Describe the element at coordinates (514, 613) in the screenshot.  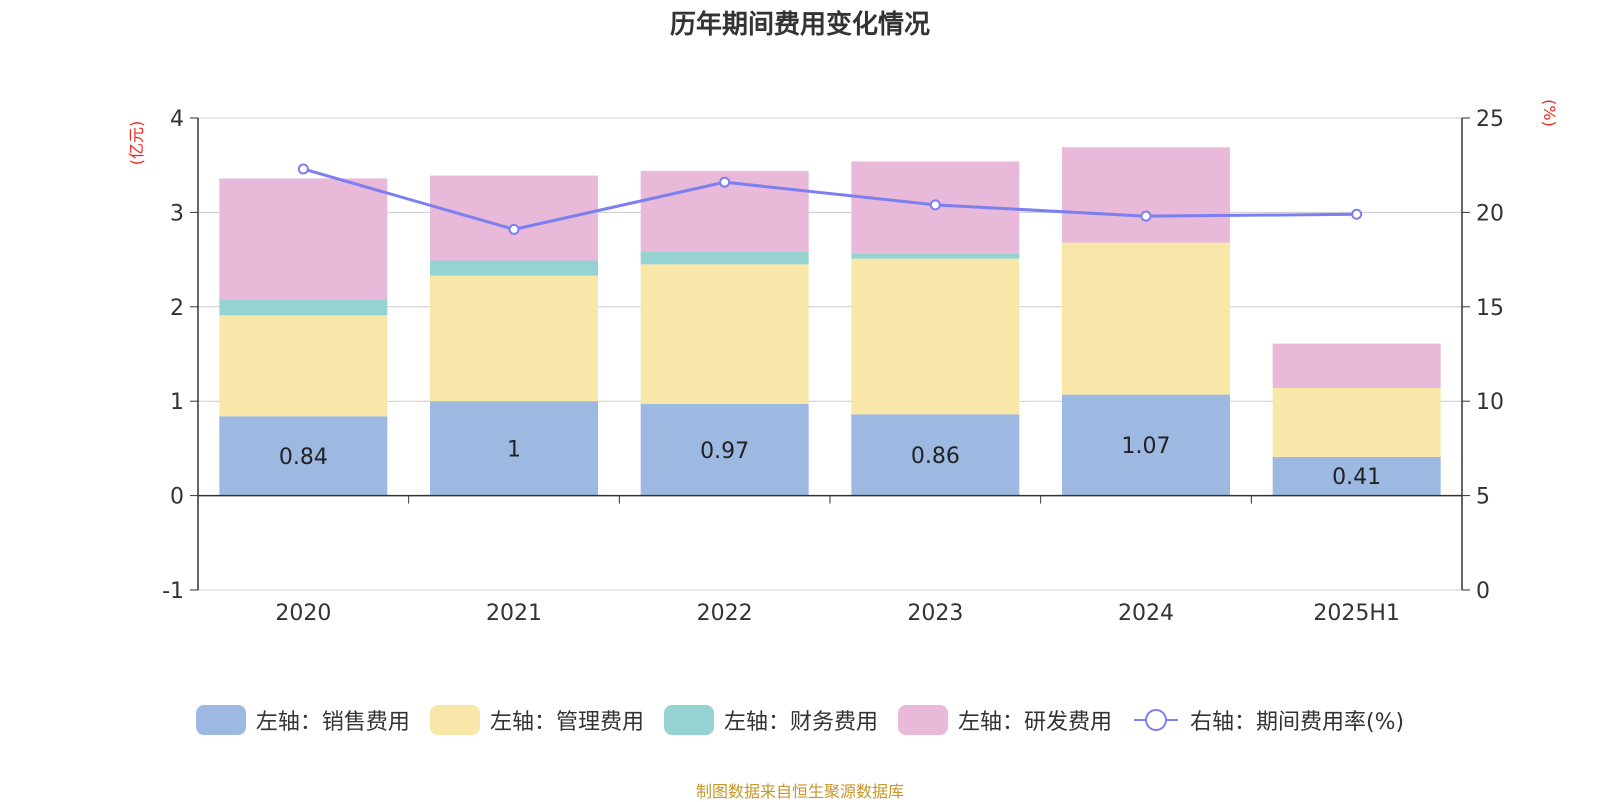
I see `x-tick-label: 2021` at that location.